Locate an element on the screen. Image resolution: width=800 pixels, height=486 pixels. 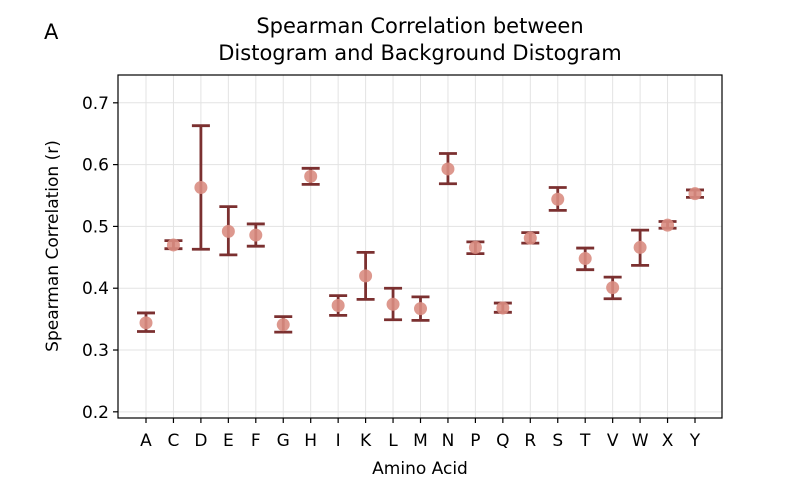
y-axis-label: Spearman Correlation (r) is located at coordinates (53, 246).